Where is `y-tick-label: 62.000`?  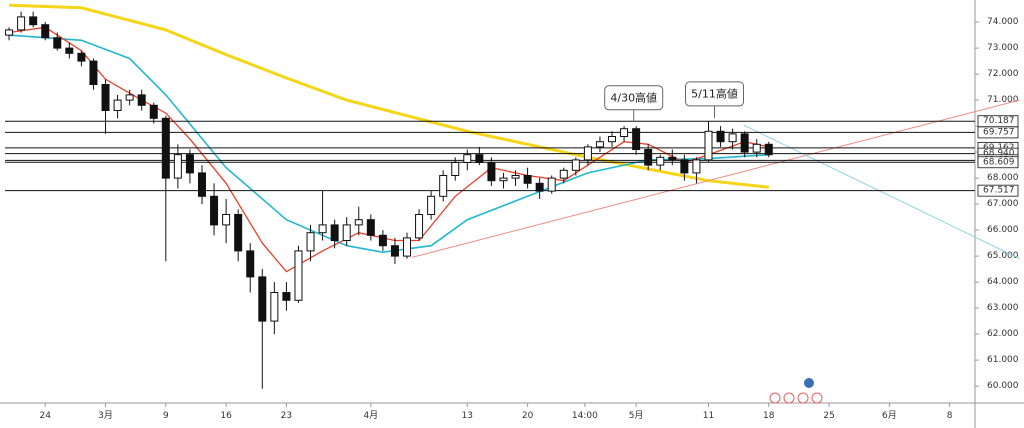
y-tick-label: 62.000 is located at coordinates (1003, 334).